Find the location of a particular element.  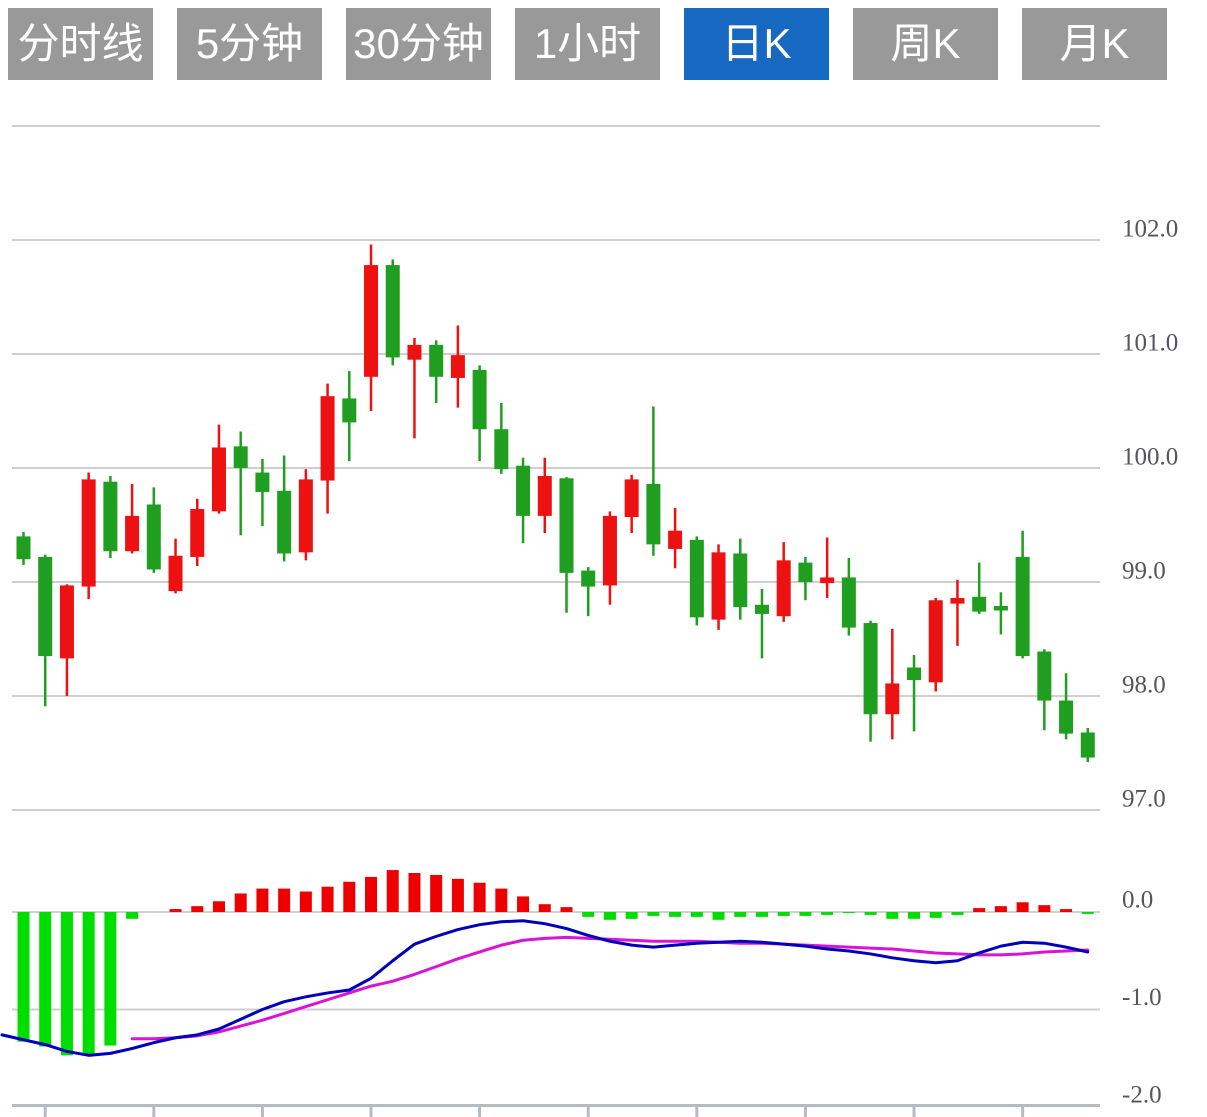

tab-1hour: 1小时 is located at coordinates (587, 44).